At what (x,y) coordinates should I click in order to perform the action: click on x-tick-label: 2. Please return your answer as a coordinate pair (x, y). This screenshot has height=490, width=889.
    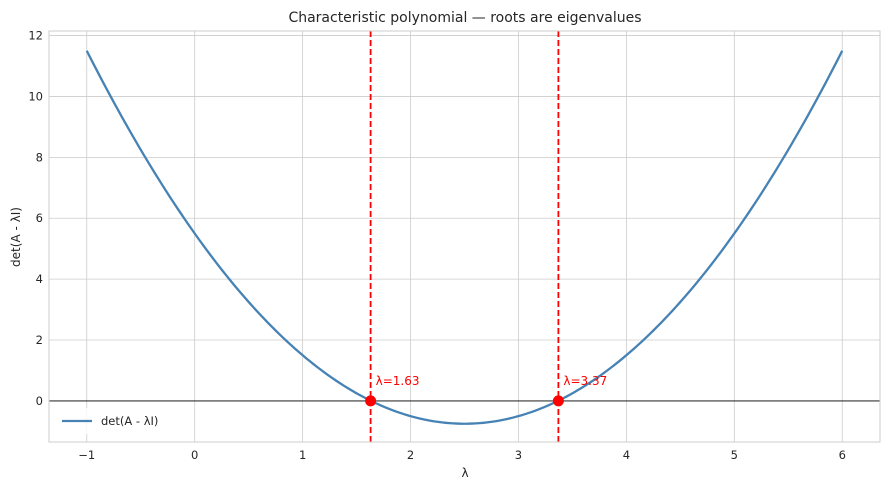
    Looking at the image, I should click on (410, 455).